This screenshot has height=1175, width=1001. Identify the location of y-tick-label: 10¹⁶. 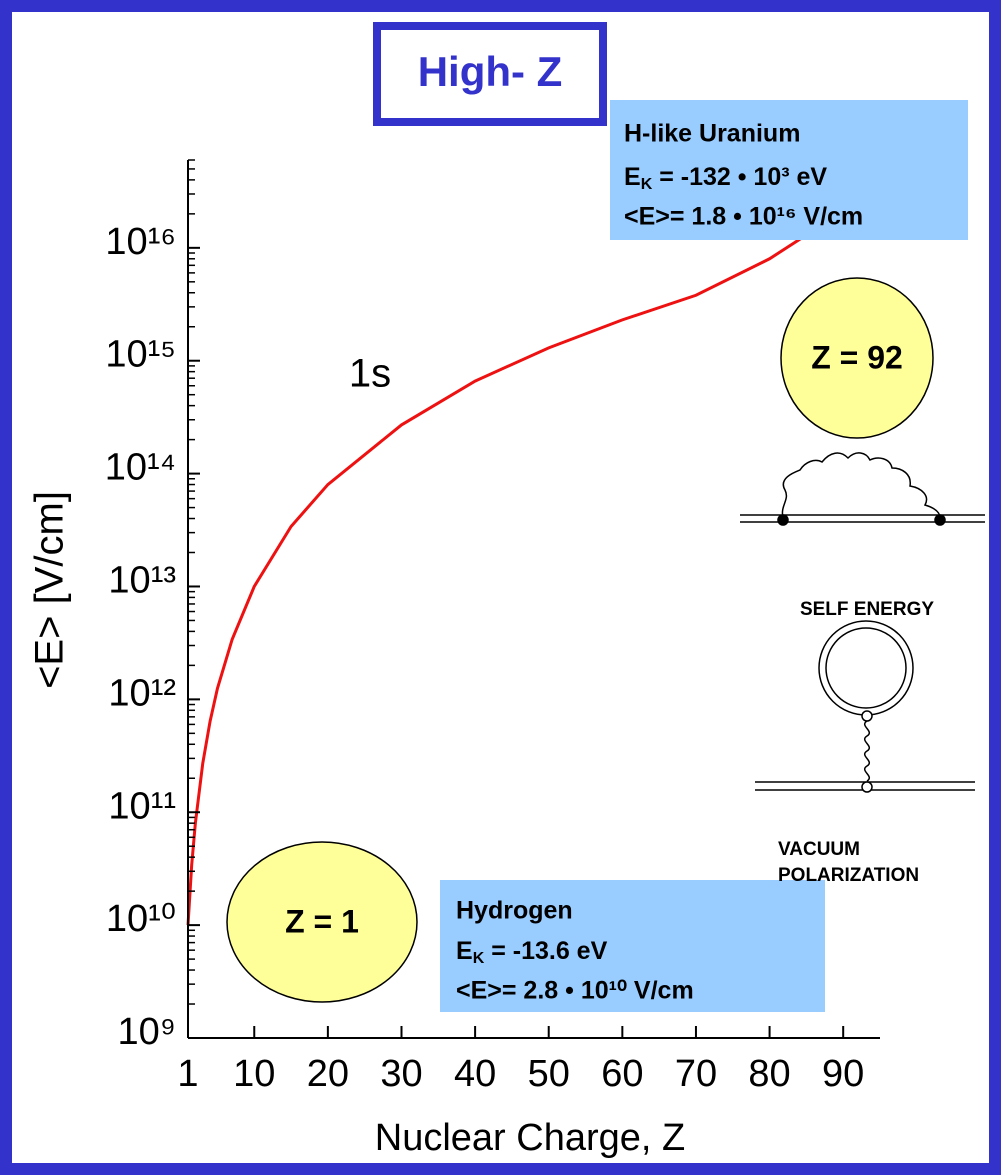
(140, 242).